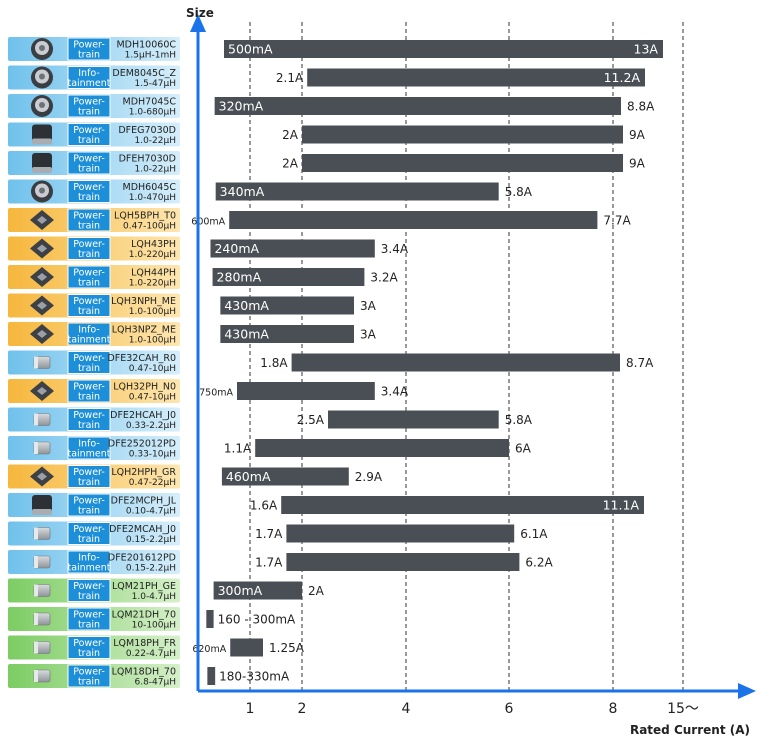 The image size is (765, 740). What do you see at coordinates (145, 216) in the screenshot?
I see `part-number: LQH5BPH_T0` at bounding box center [145, 216].